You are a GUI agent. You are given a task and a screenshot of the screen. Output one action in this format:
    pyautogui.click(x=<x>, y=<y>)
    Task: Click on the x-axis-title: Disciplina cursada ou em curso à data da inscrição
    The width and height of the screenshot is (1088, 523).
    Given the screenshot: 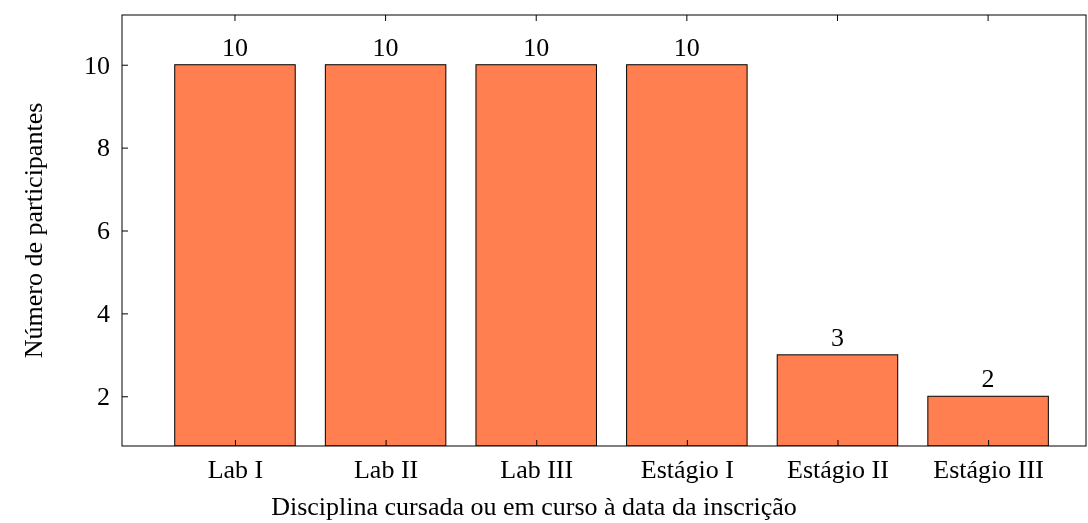 What is the action you would take?
    pyautogui.click(x=534, y=506)
    